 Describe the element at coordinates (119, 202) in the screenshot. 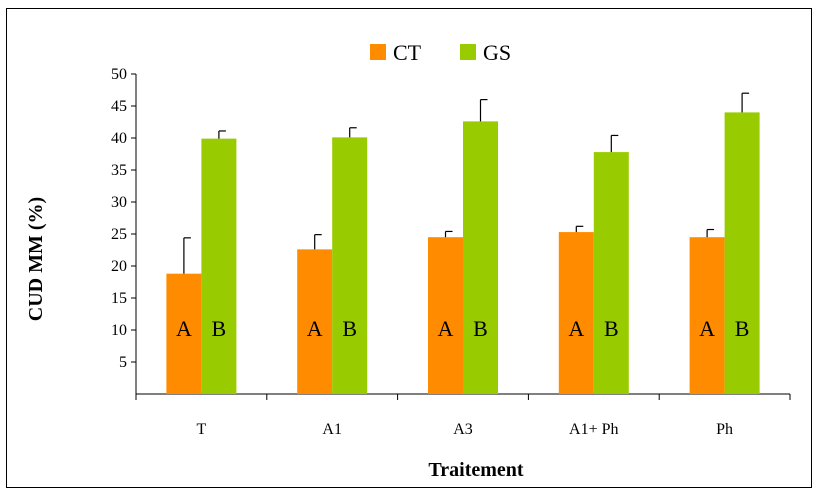

I see `y-tick-label: 30` at that location.